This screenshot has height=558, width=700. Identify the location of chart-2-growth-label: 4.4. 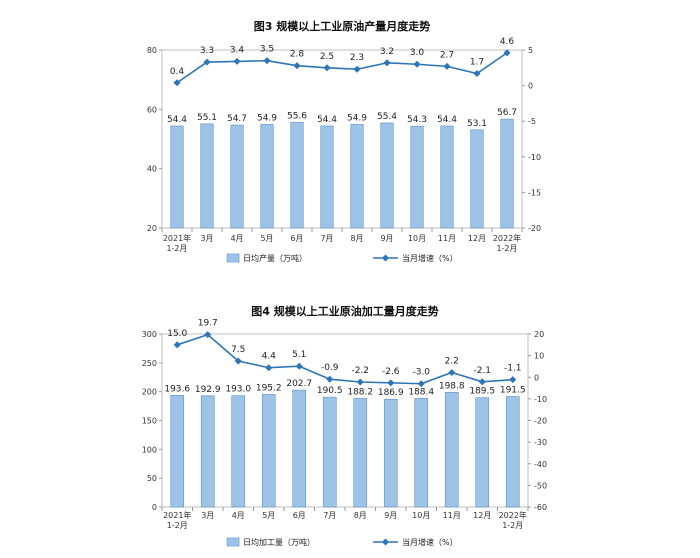
(269, 357).